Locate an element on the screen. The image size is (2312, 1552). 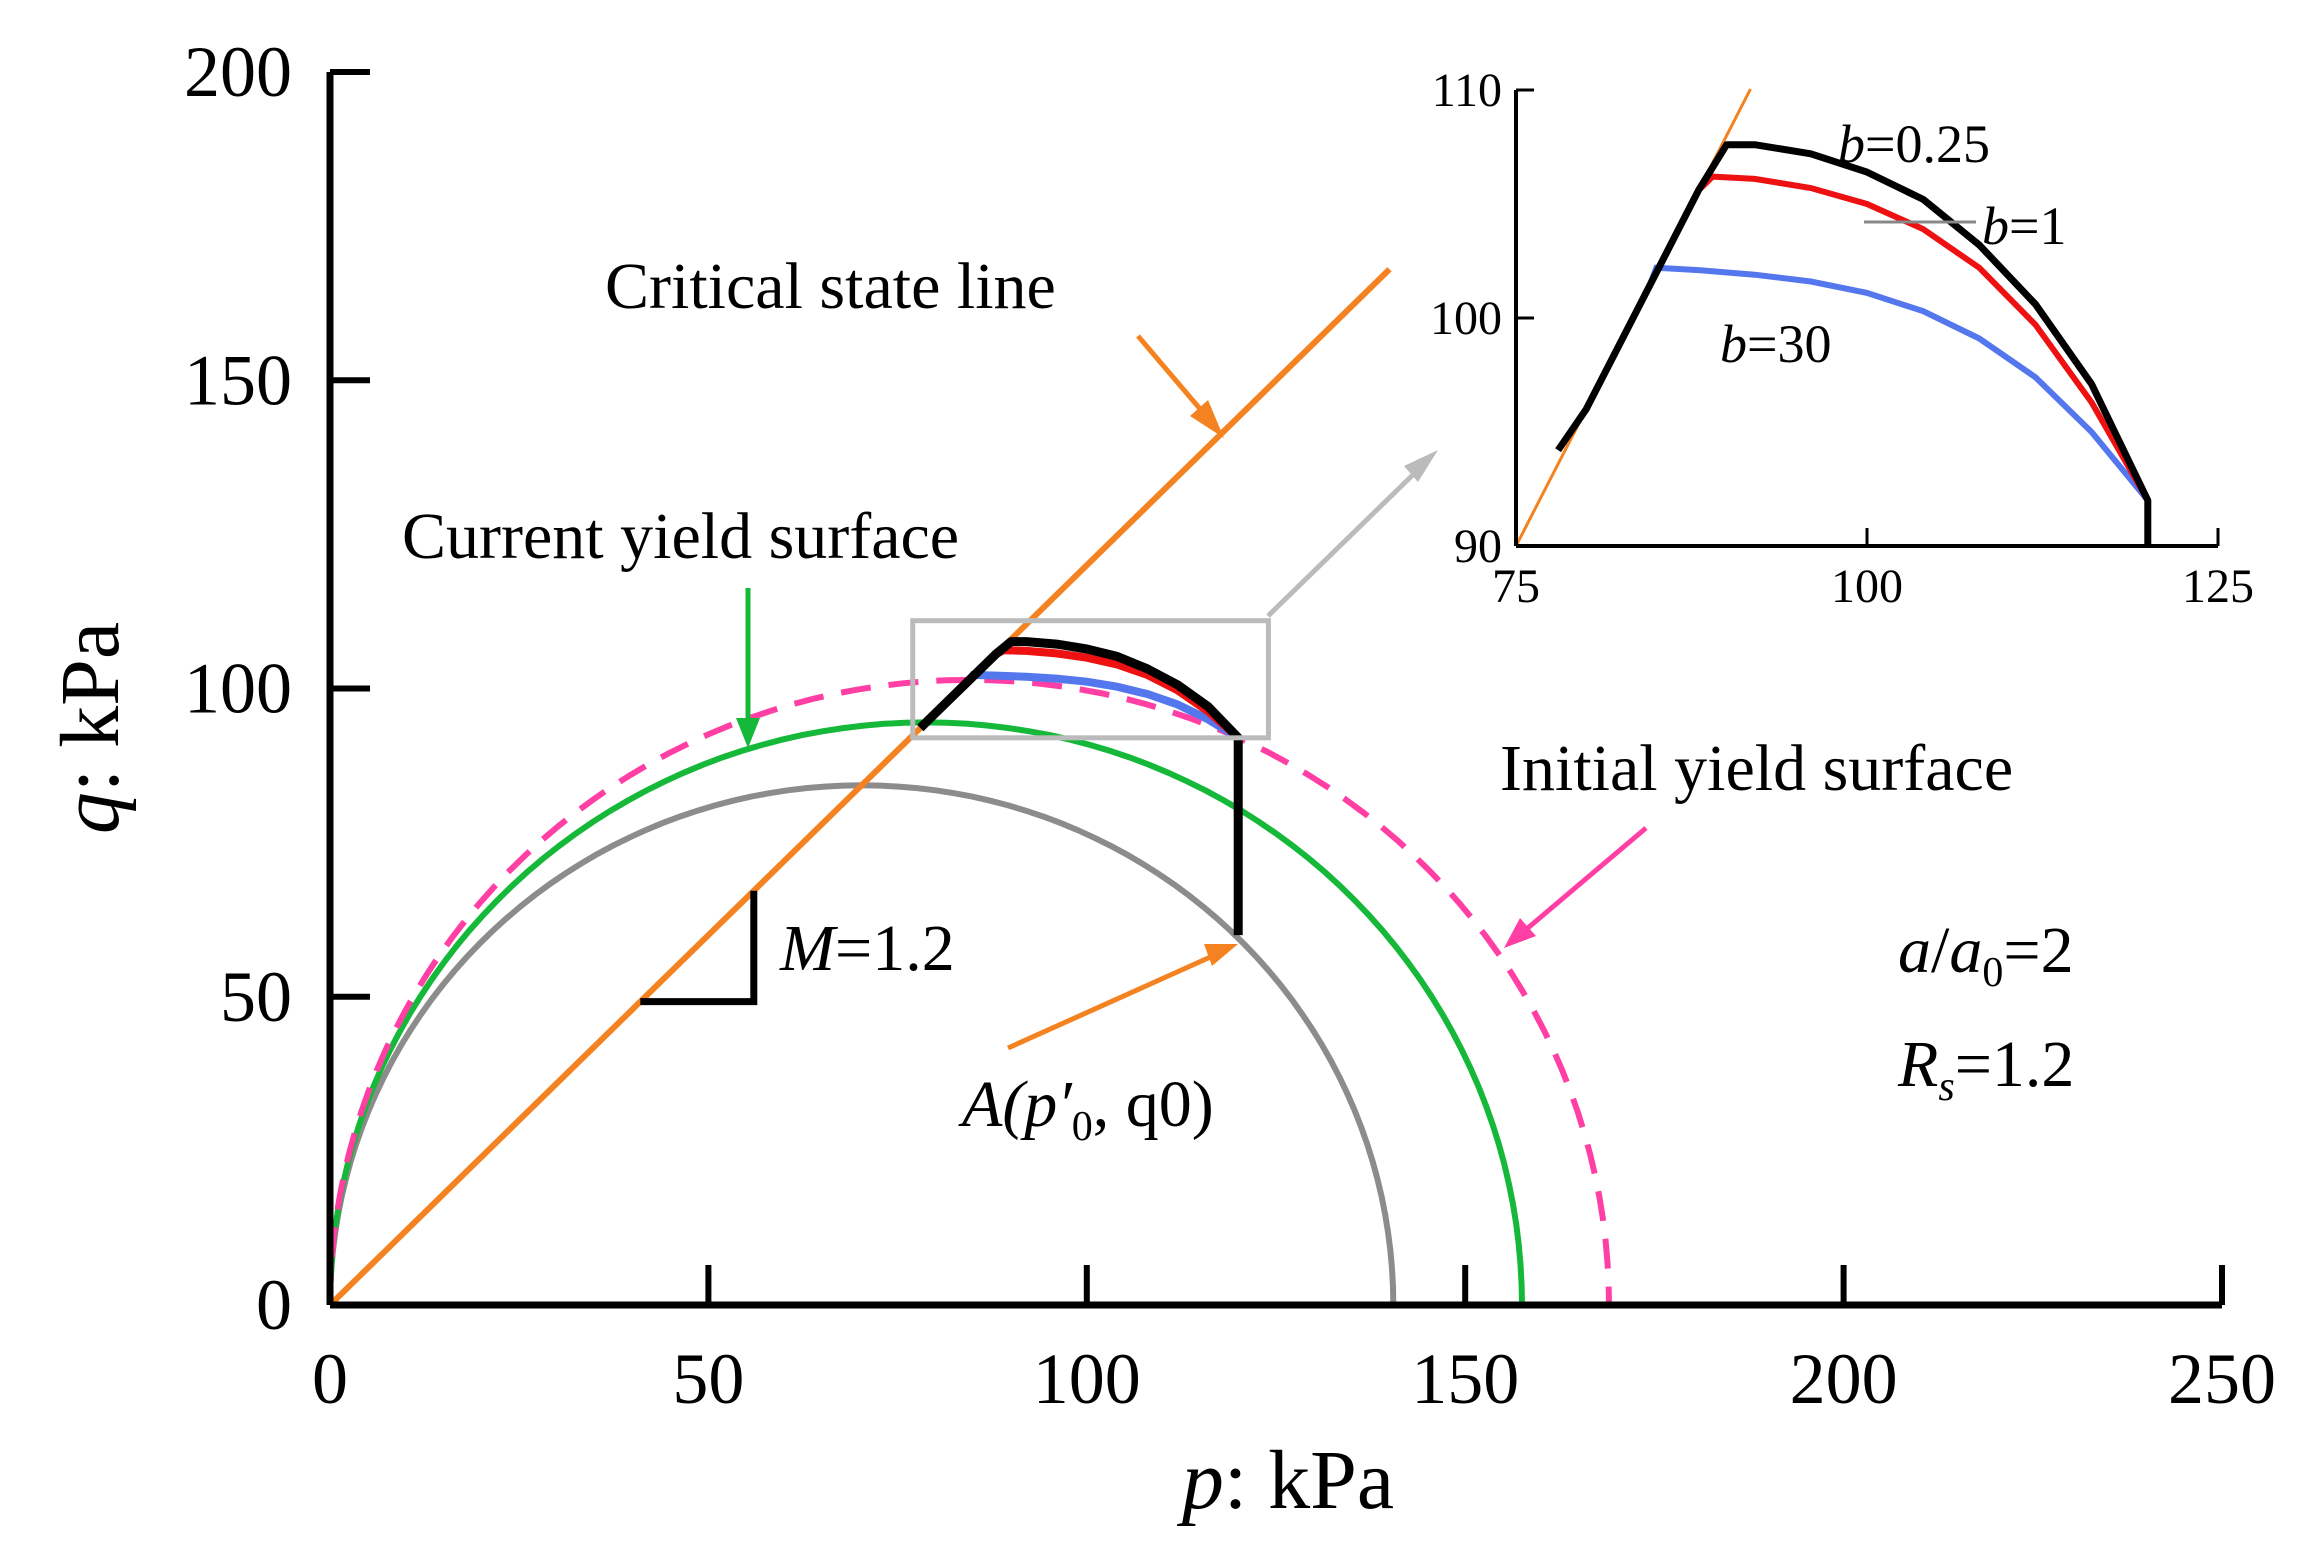
inset-path-b30 is located at coordinates (1898, 383).